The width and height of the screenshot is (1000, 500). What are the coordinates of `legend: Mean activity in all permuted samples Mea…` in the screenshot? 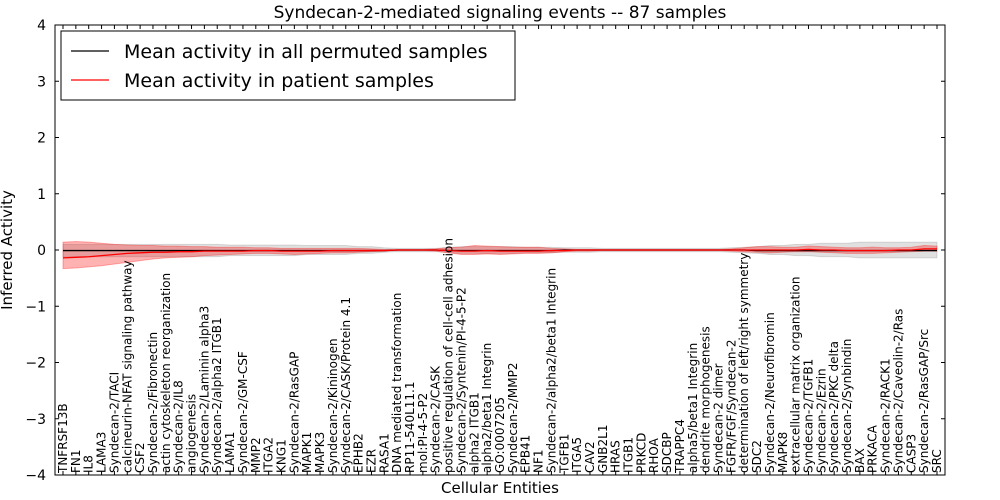 It's located at (288, 65).